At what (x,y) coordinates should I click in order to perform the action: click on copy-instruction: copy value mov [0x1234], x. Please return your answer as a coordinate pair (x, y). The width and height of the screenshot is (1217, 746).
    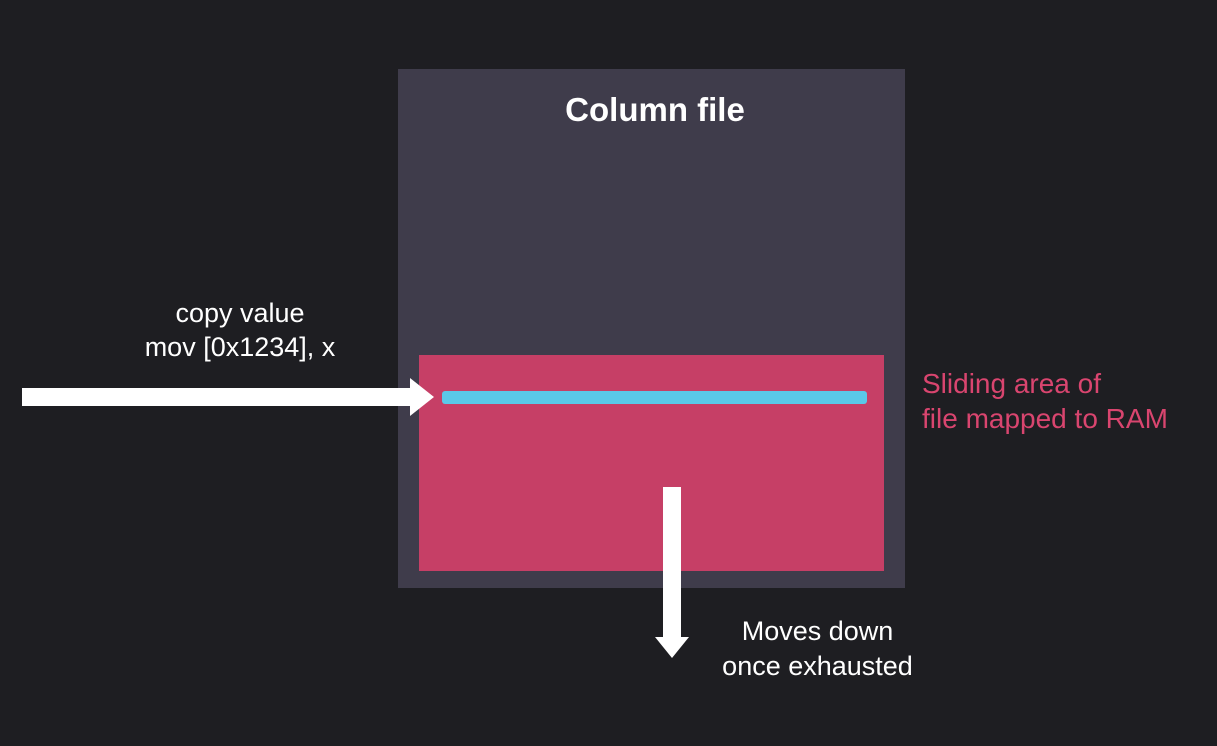
    Looking at the image, I should click on (240, 330).